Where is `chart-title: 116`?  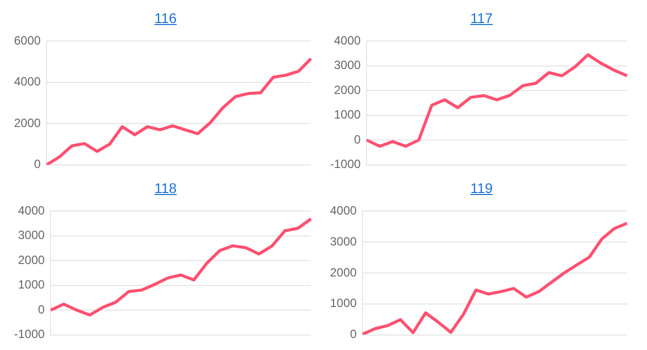 chart-title: 116 is located at coordinates (165, 18).